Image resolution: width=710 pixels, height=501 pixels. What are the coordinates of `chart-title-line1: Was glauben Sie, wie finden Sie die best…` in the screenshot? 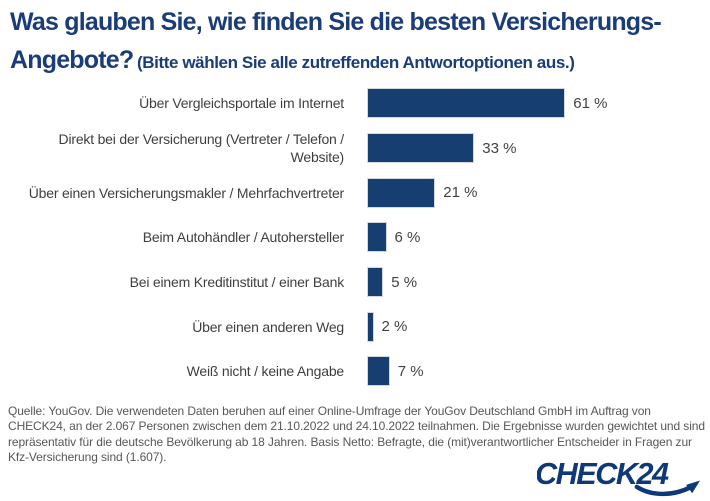 It's located at (336, 22).